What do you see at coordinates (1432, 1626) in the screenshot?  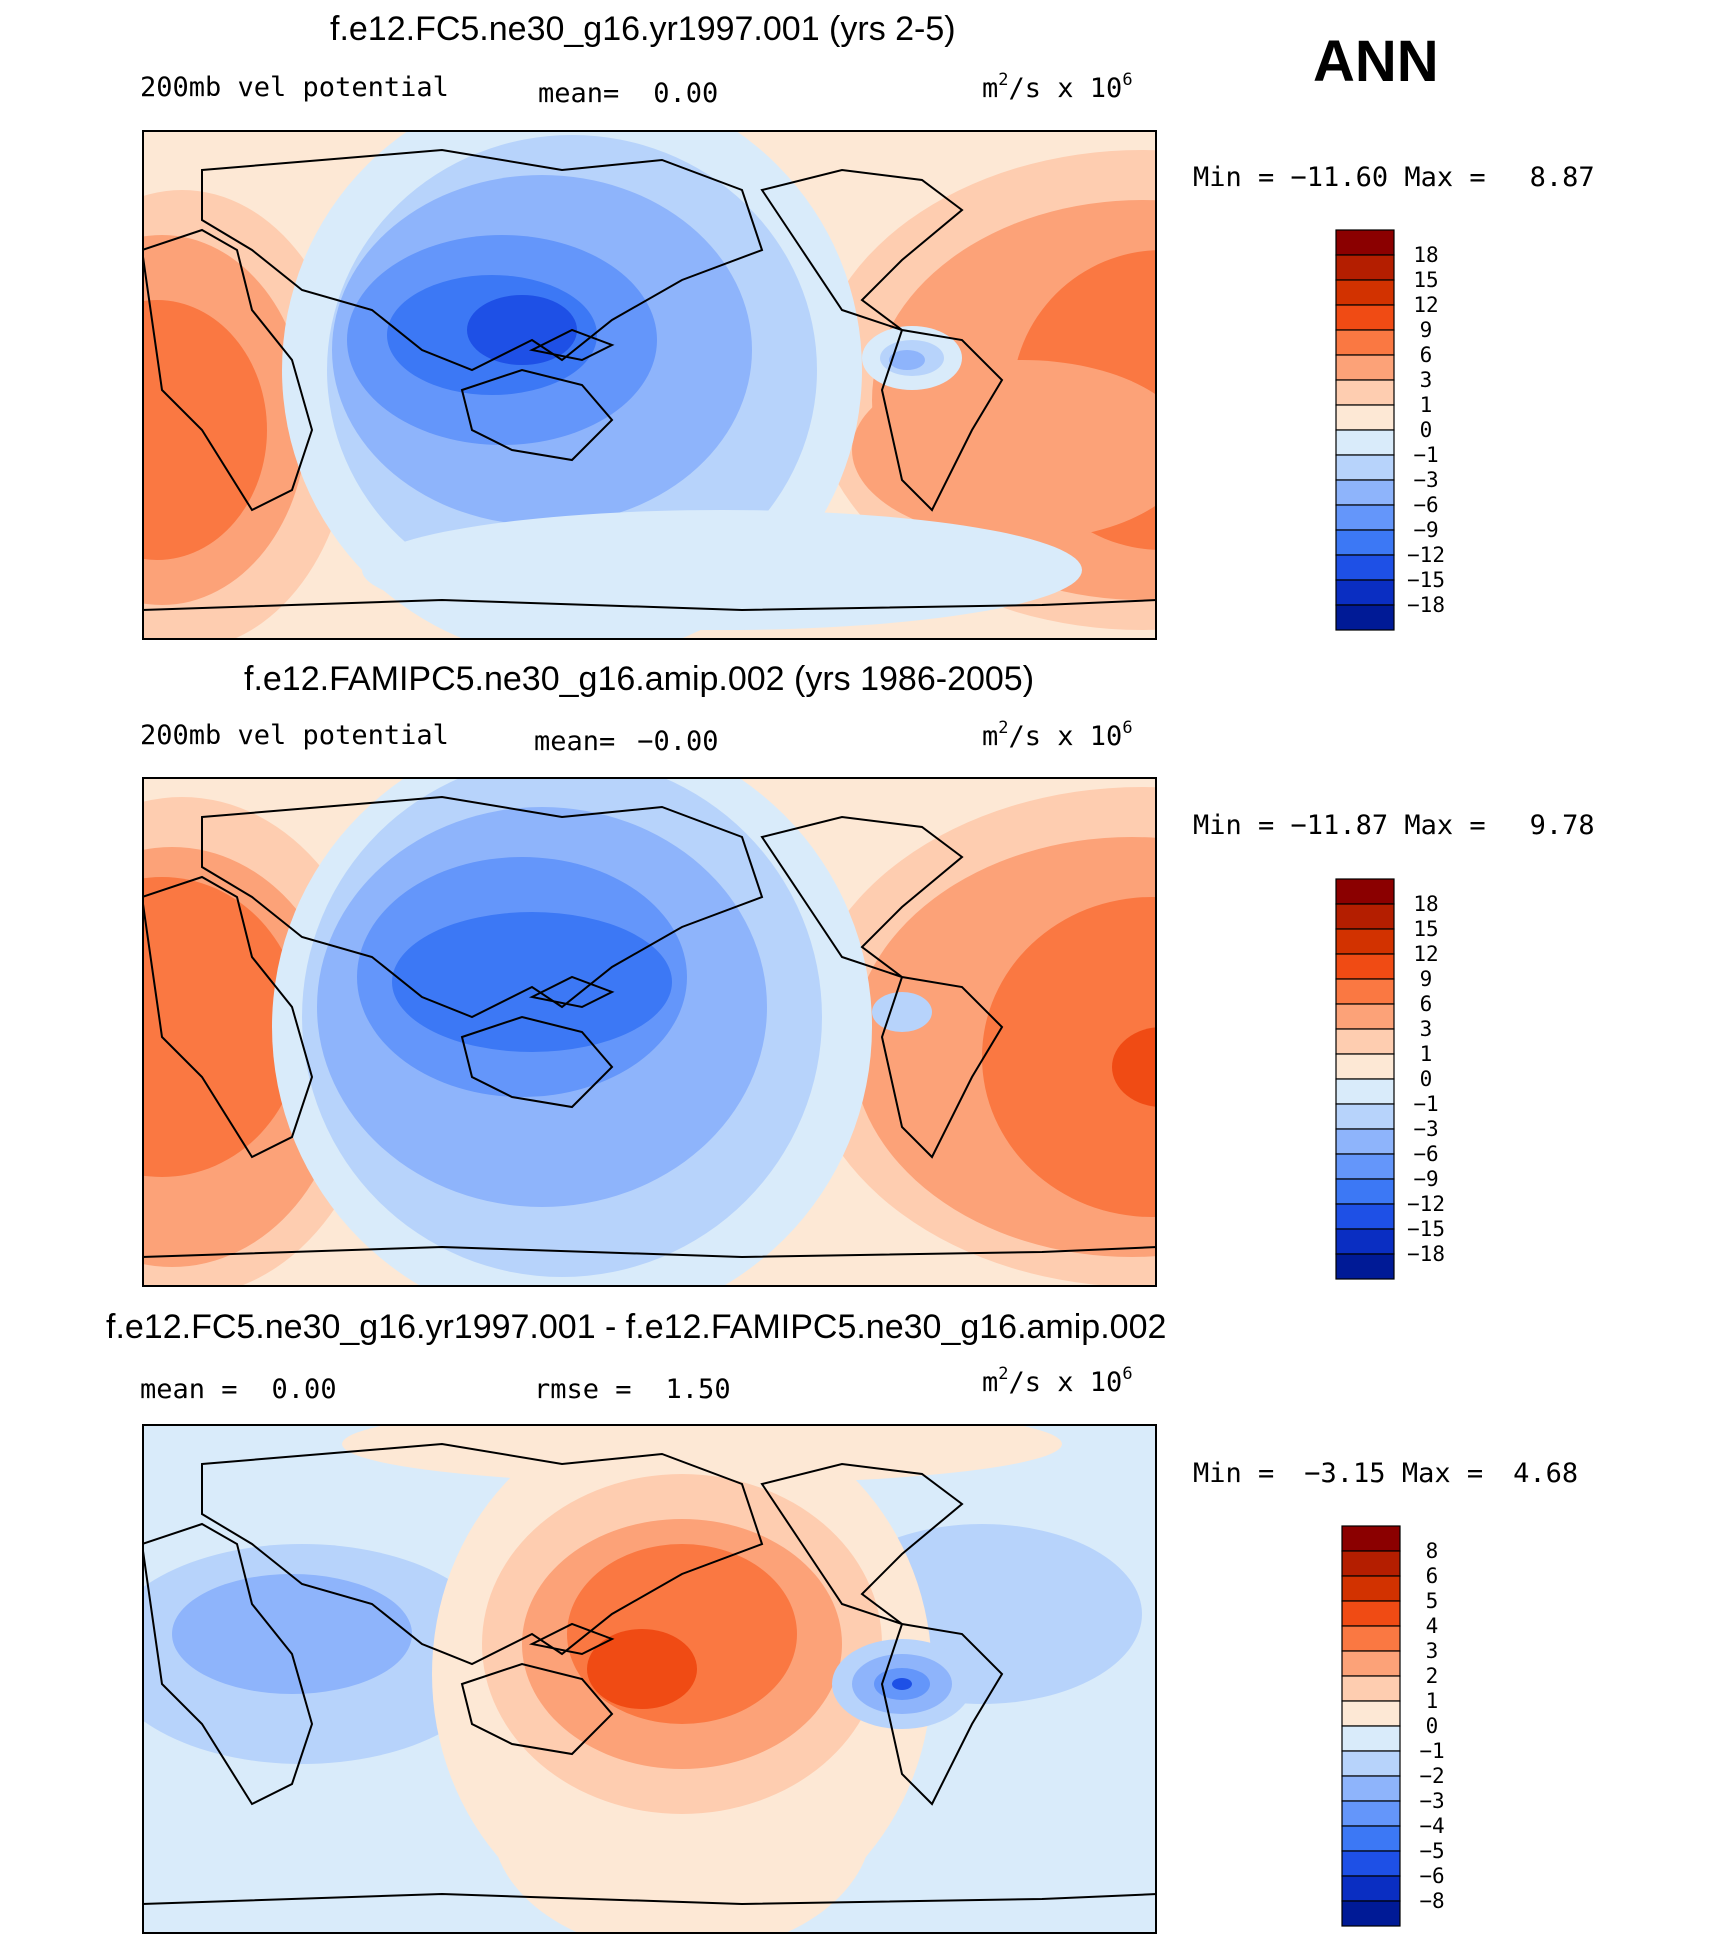 I see `colorbar-tick-label: 4` at bounding box center [1432, 1626].